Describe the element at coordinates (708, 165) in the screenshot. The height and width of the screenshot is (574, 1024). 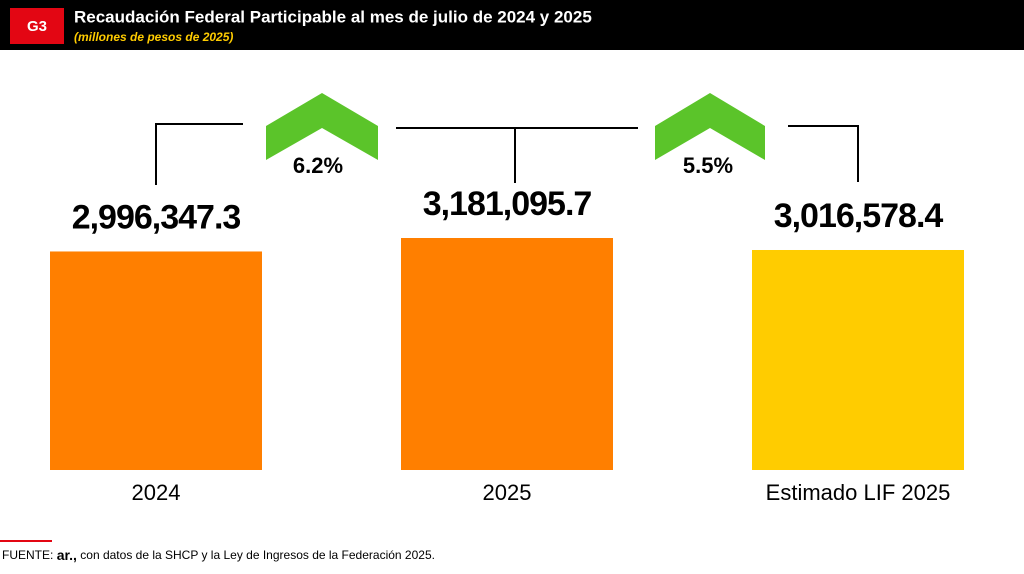
I see `growth-label: 5.5%` at that location.